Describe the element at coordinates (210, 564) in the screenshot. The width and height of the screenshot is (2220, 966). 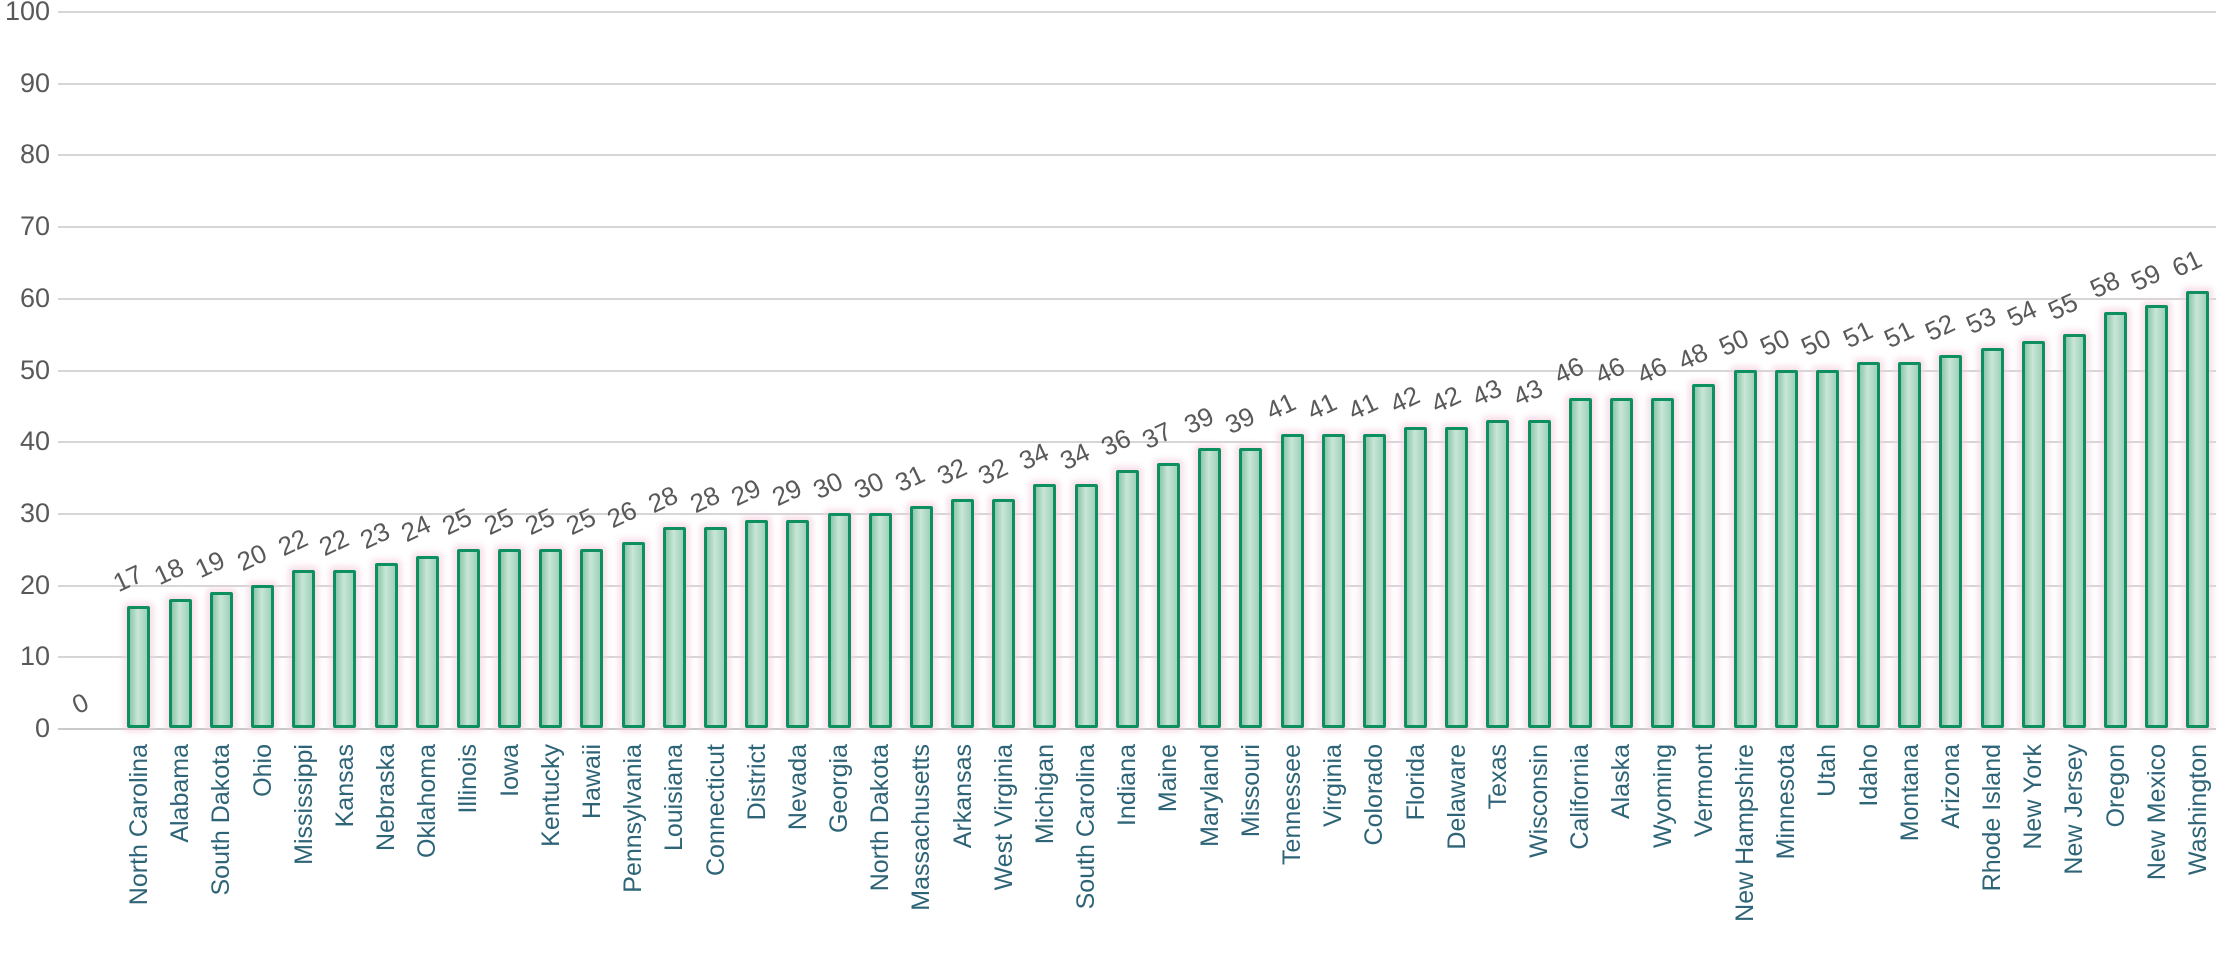
I see `bar-value-label: 19` at that location.